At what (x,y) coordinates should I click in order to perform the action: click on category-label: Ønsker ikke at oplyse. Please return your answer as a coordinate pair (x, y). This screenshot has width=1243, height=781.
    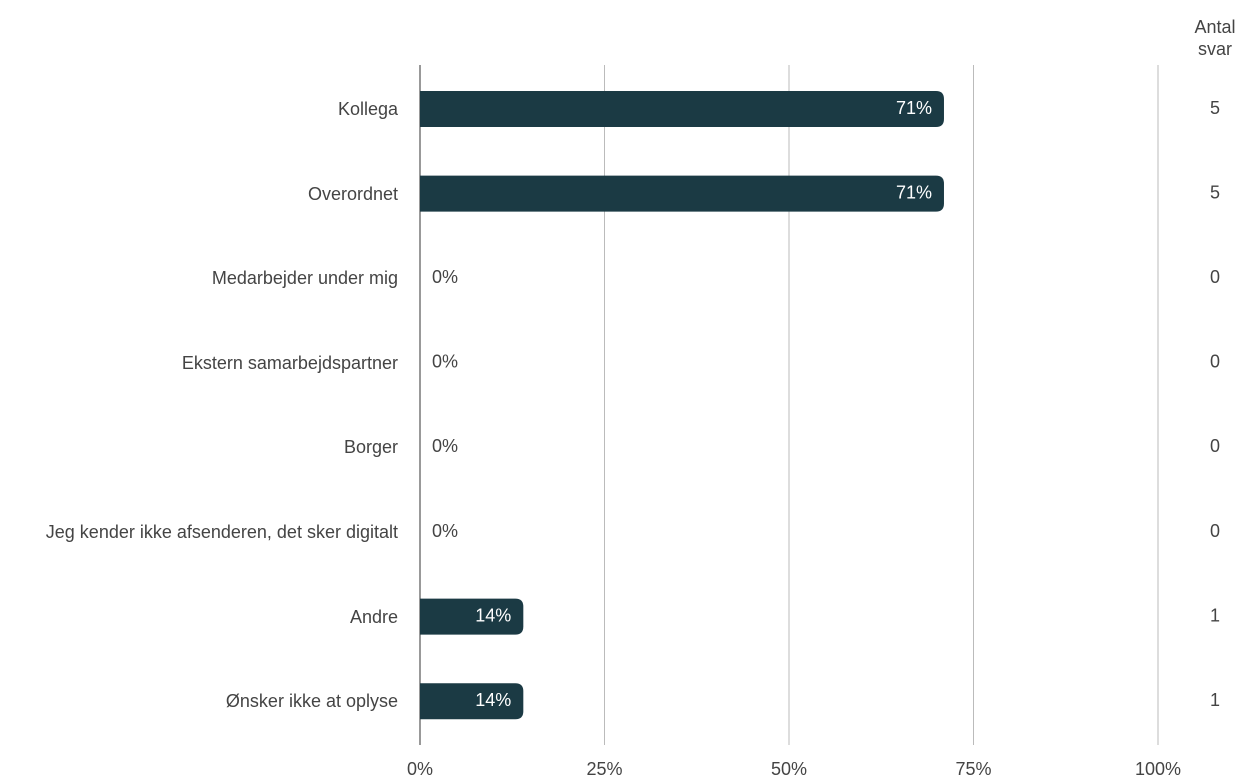
    Looking at the image, I should click on (311, 701).